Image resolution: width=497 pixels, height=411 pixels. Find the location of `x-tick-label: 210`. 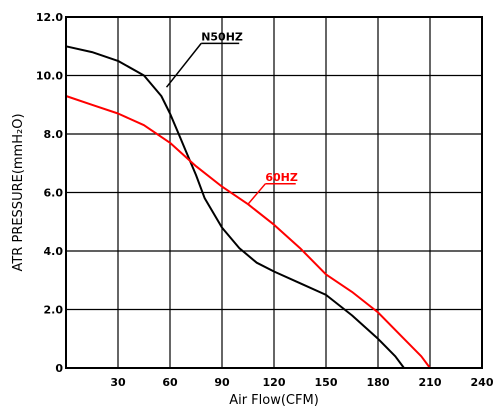

x-tick-label: 210 is located at coordinates (430, 382).